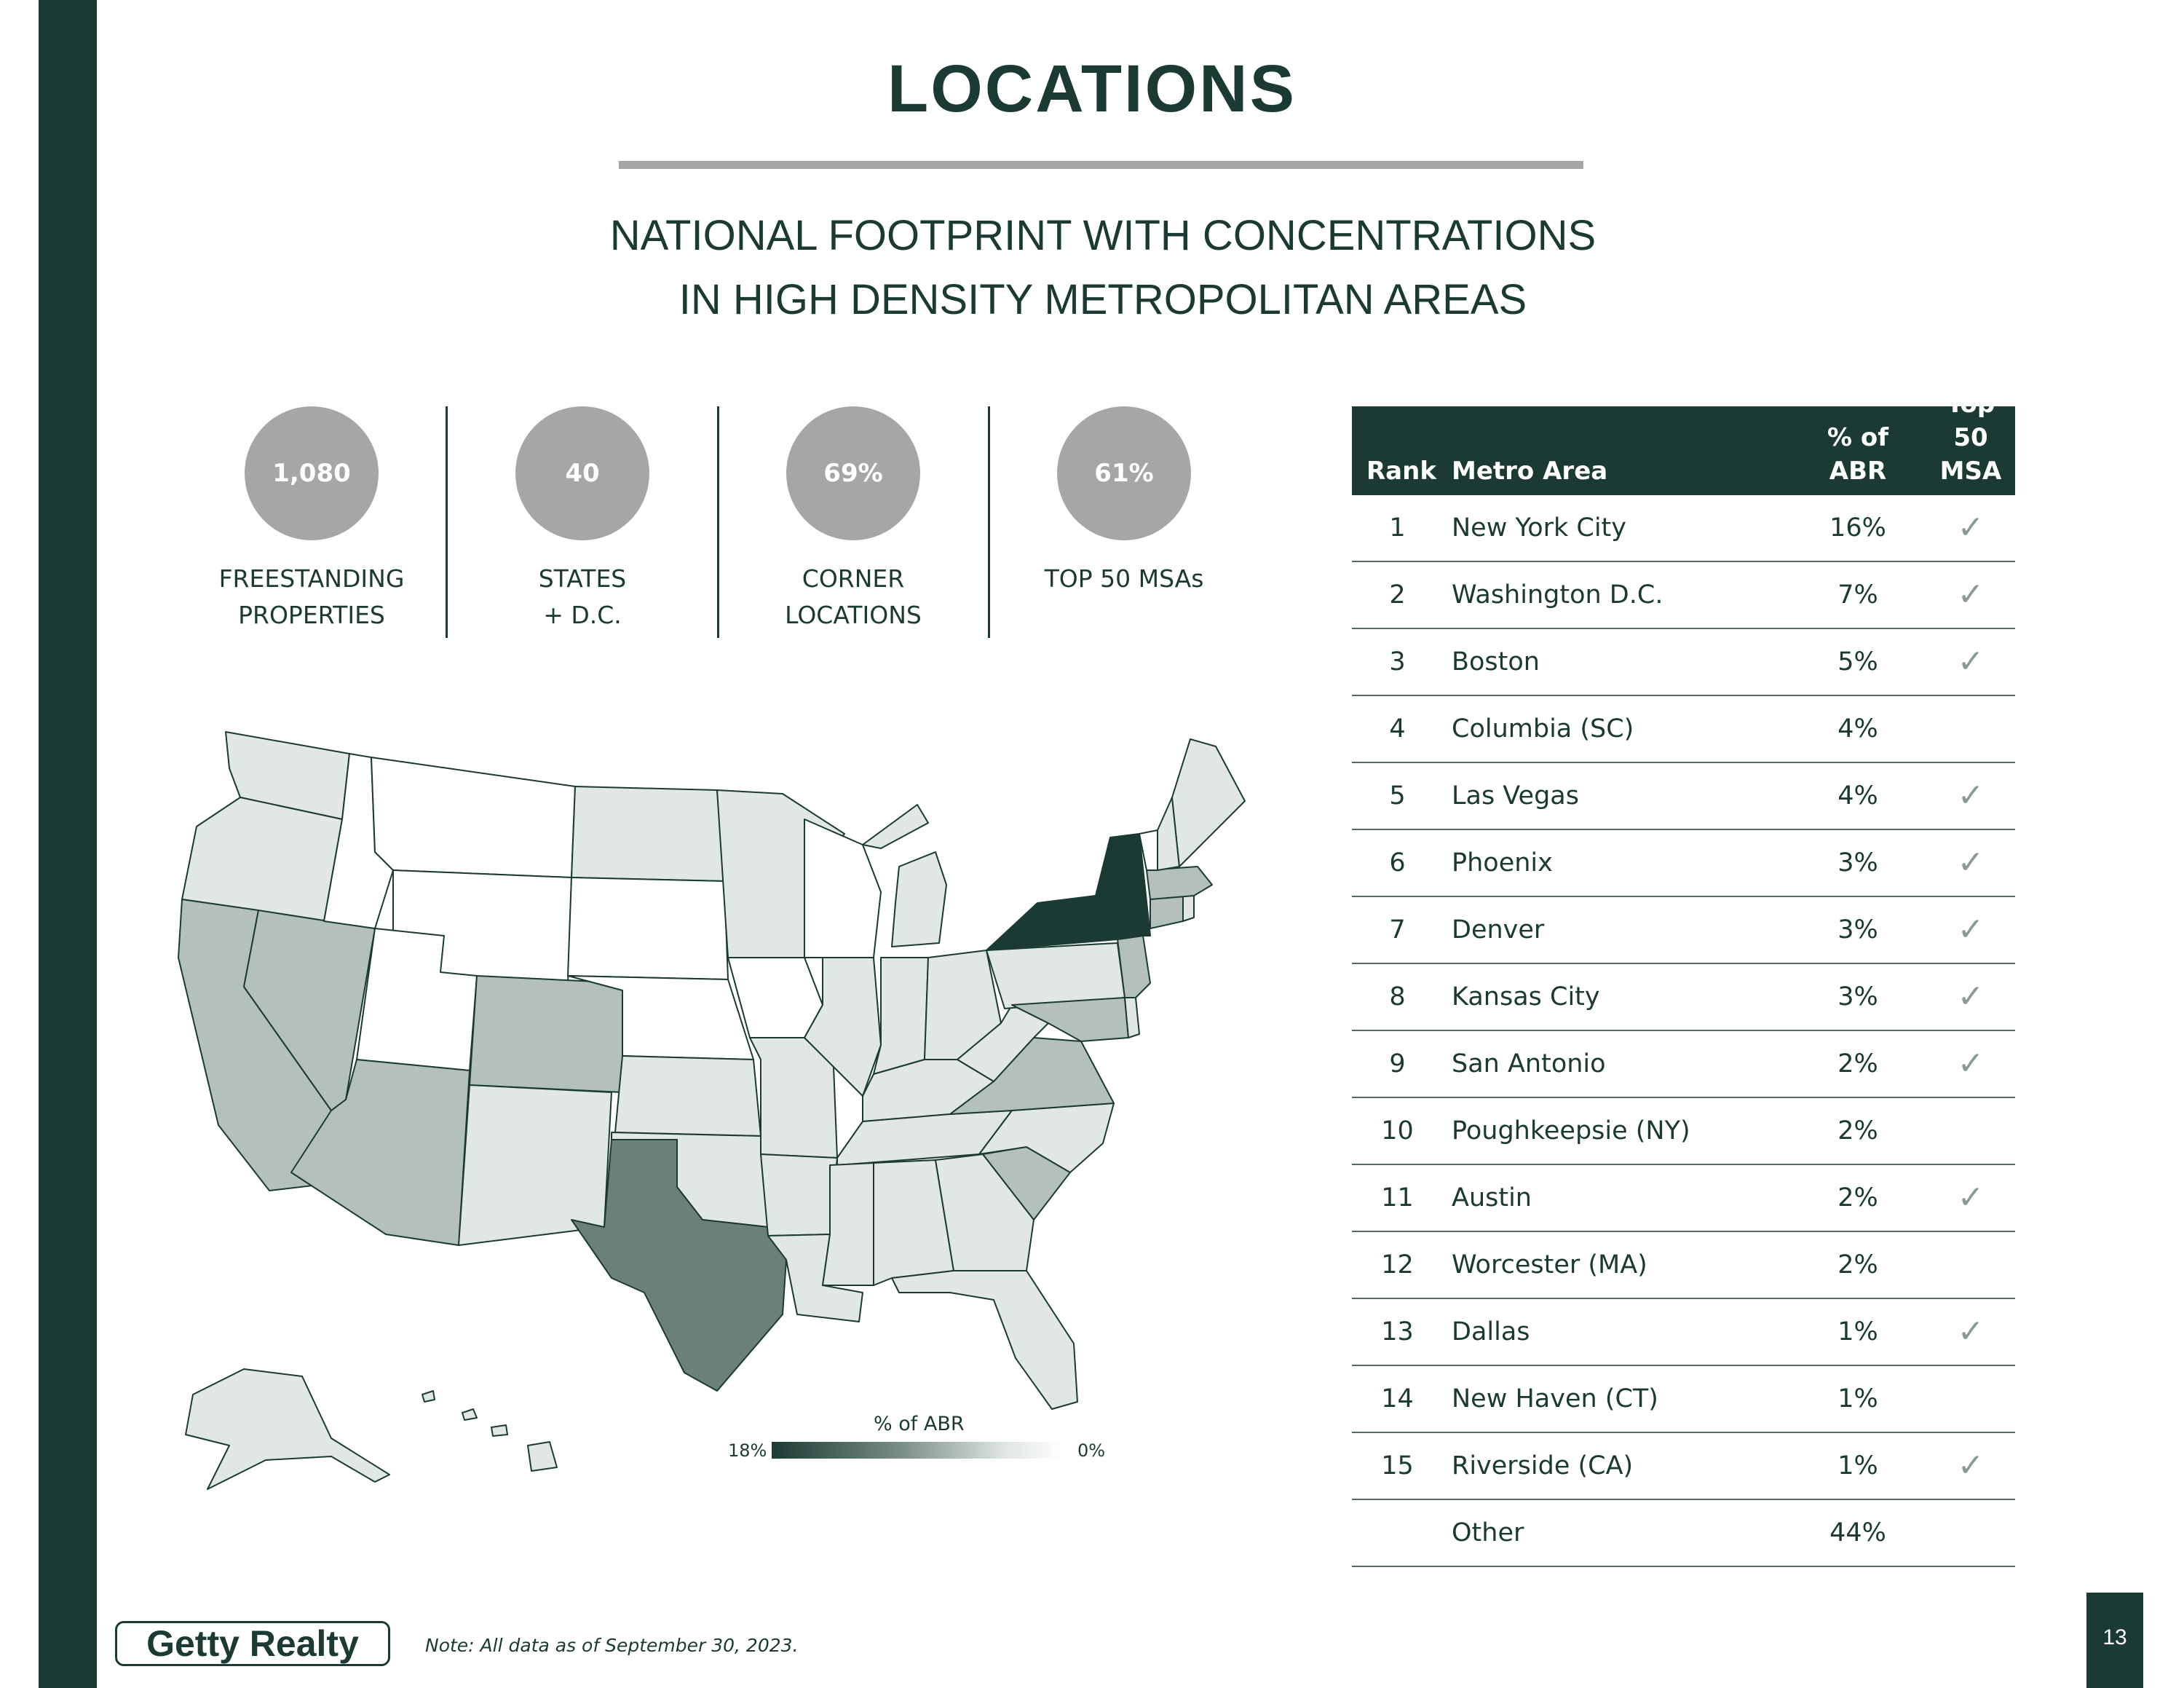 Image resolution: width=2184 pixels, height=1688 pixels. What do you see at coordinates (1515, 796) in the screenshot?
I see `cell-metro-area: Las Vegas` at bounding box center [1515, 796].